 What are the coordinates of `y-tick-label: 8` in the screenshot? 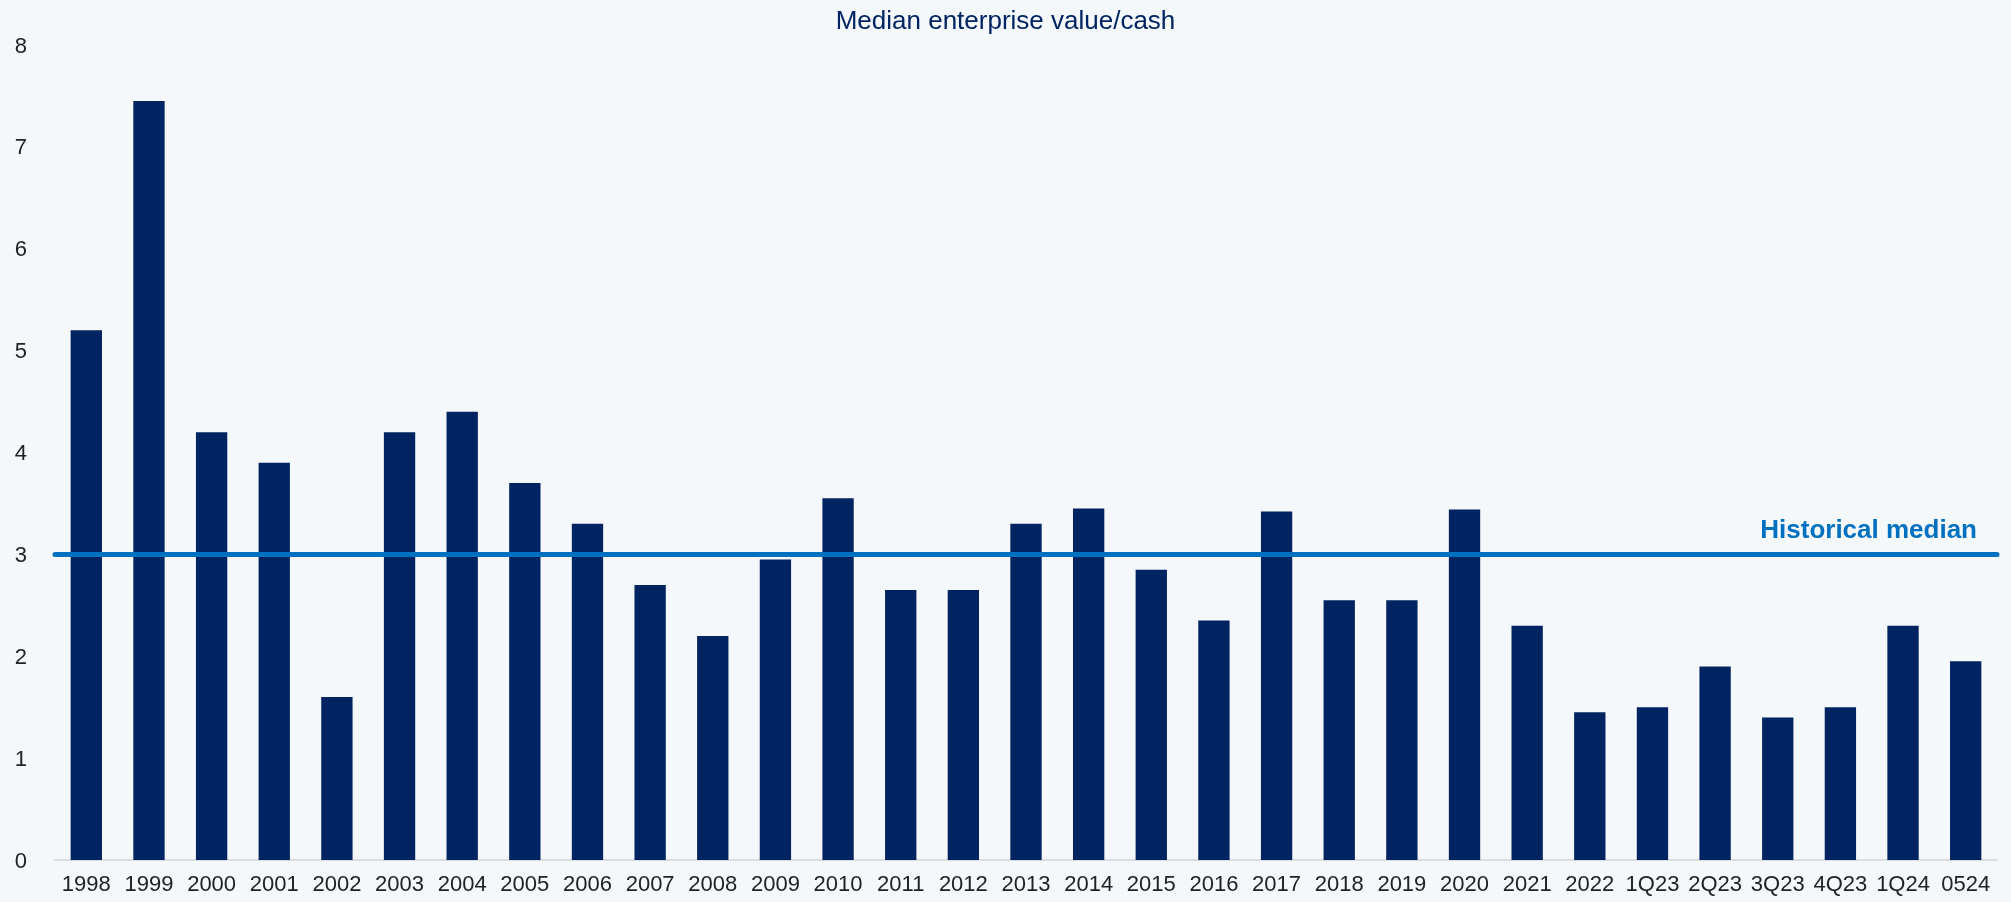 It's located at (20, 45).